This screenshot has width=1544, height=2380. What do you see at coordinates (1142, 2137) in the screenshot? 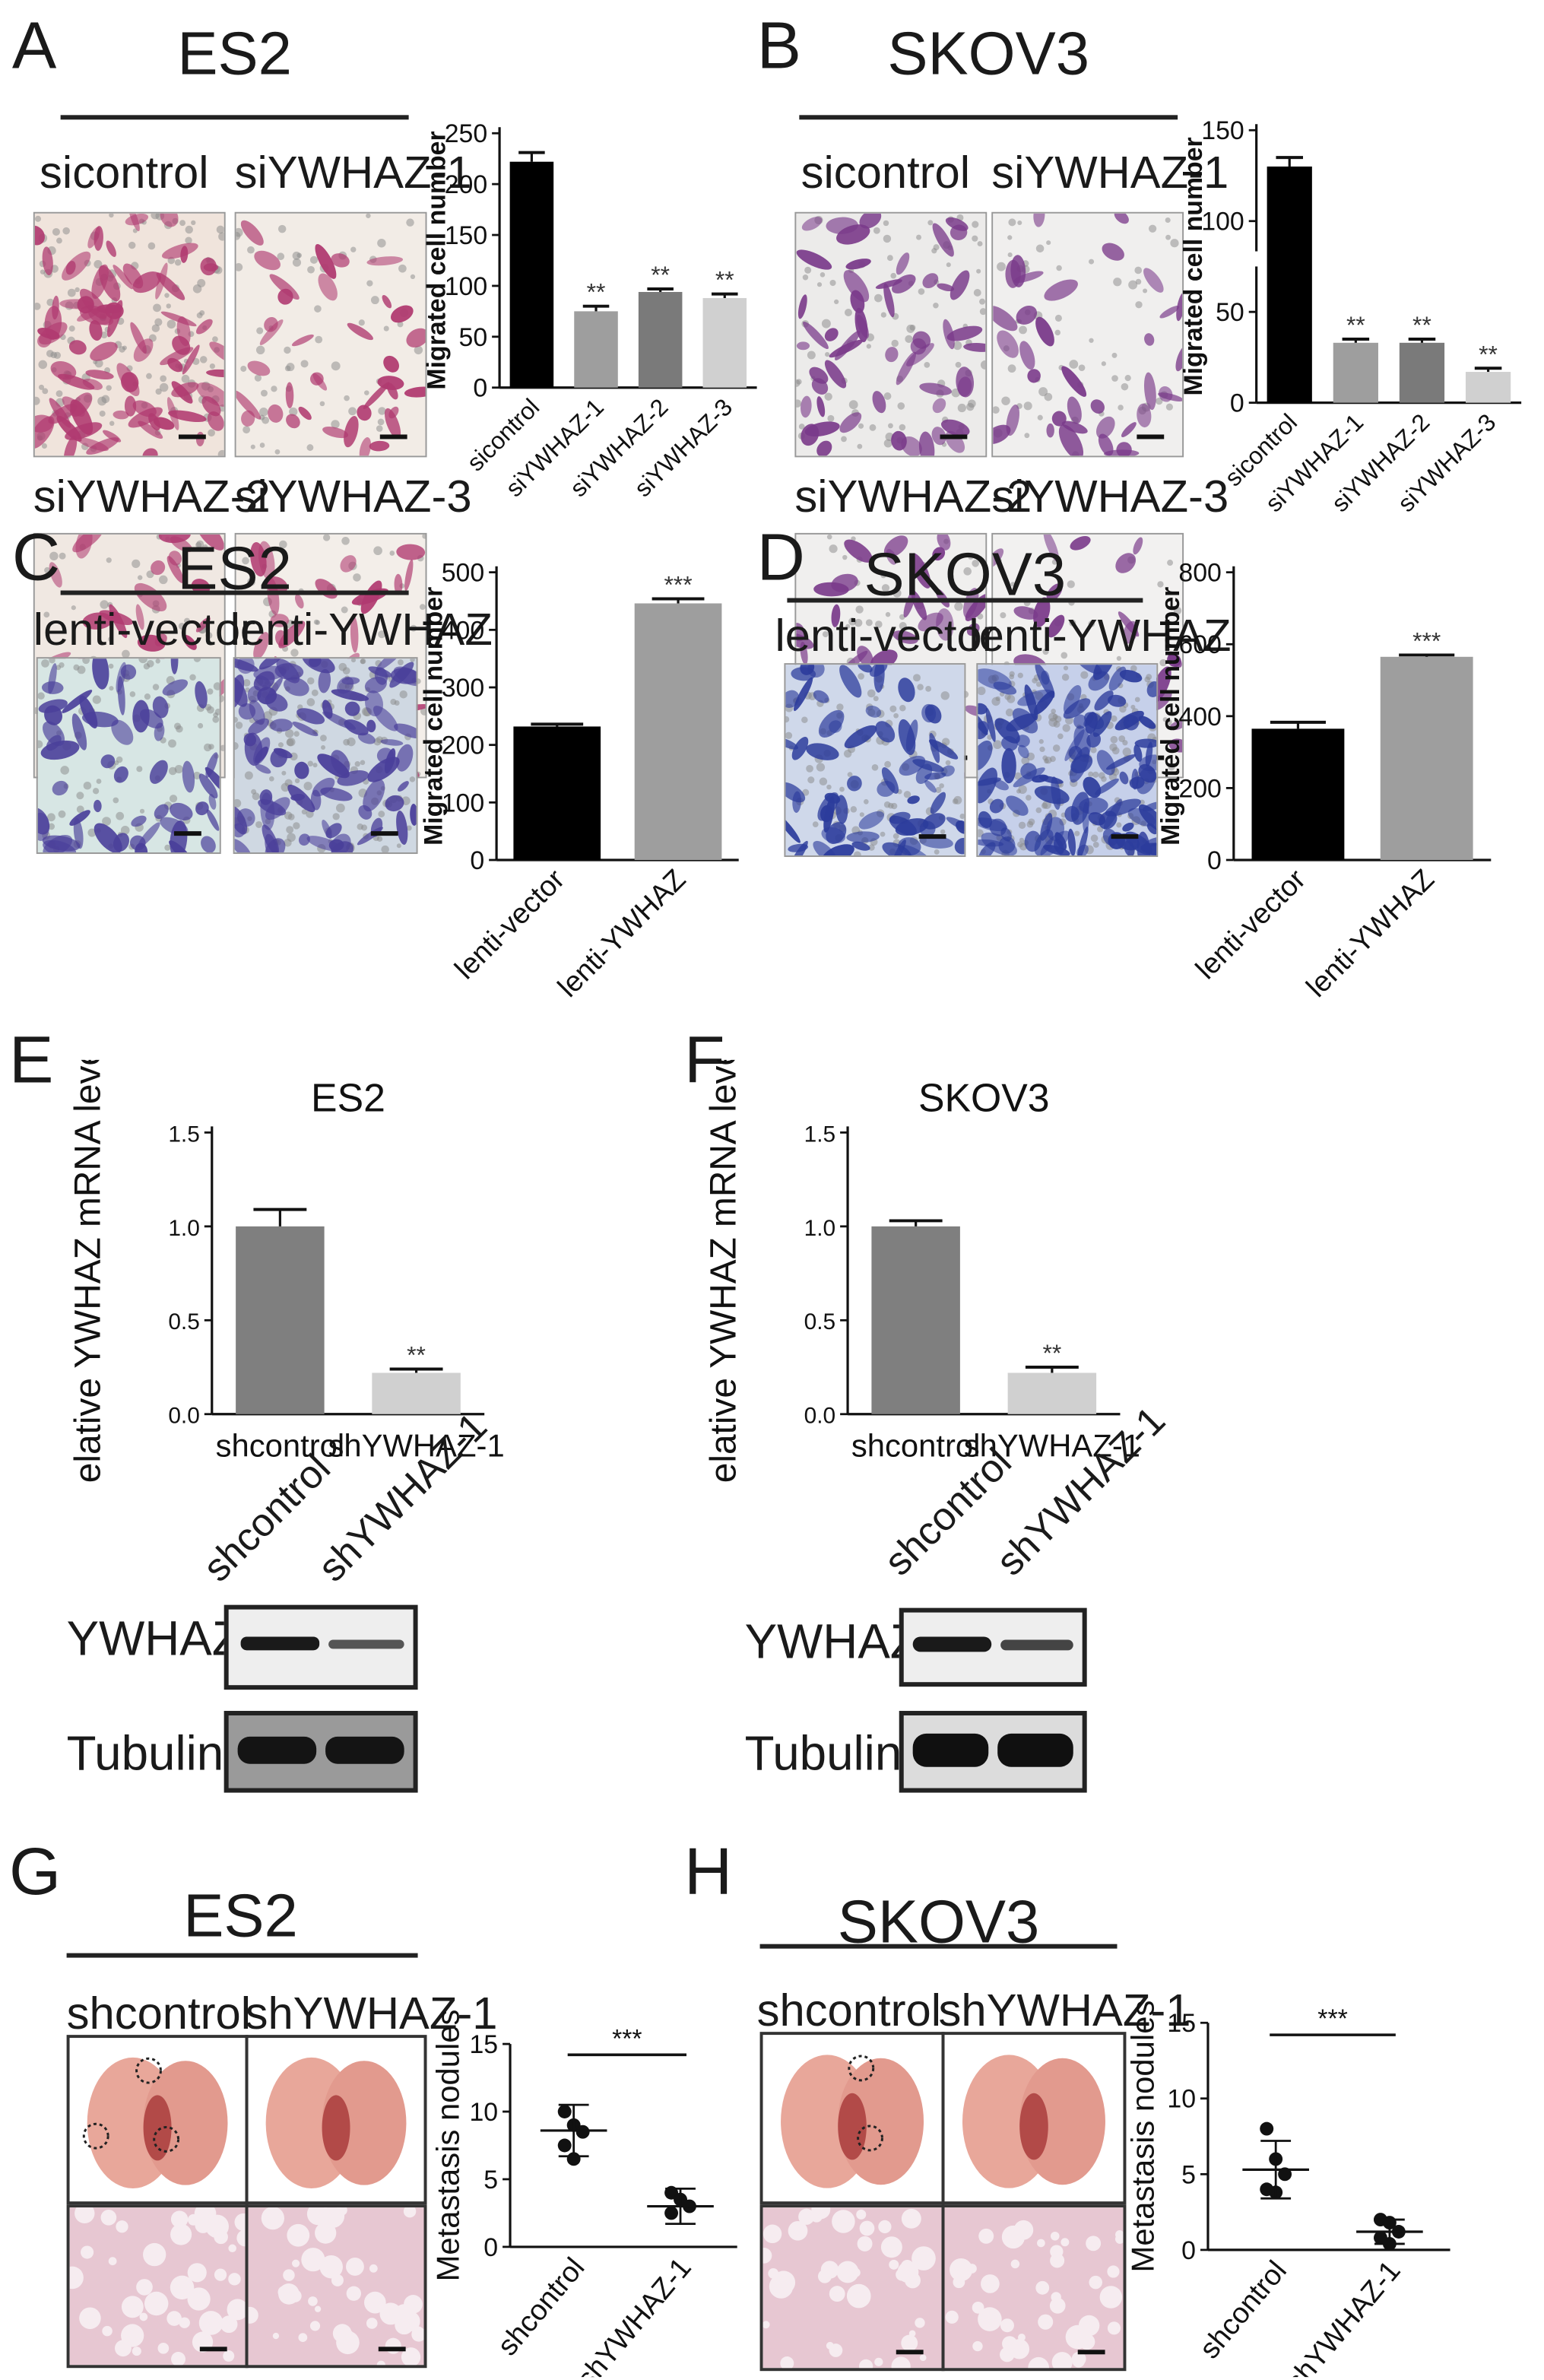
I see `y-axis-label: Metastasis nodules` at bounding box center [1142, 2137].